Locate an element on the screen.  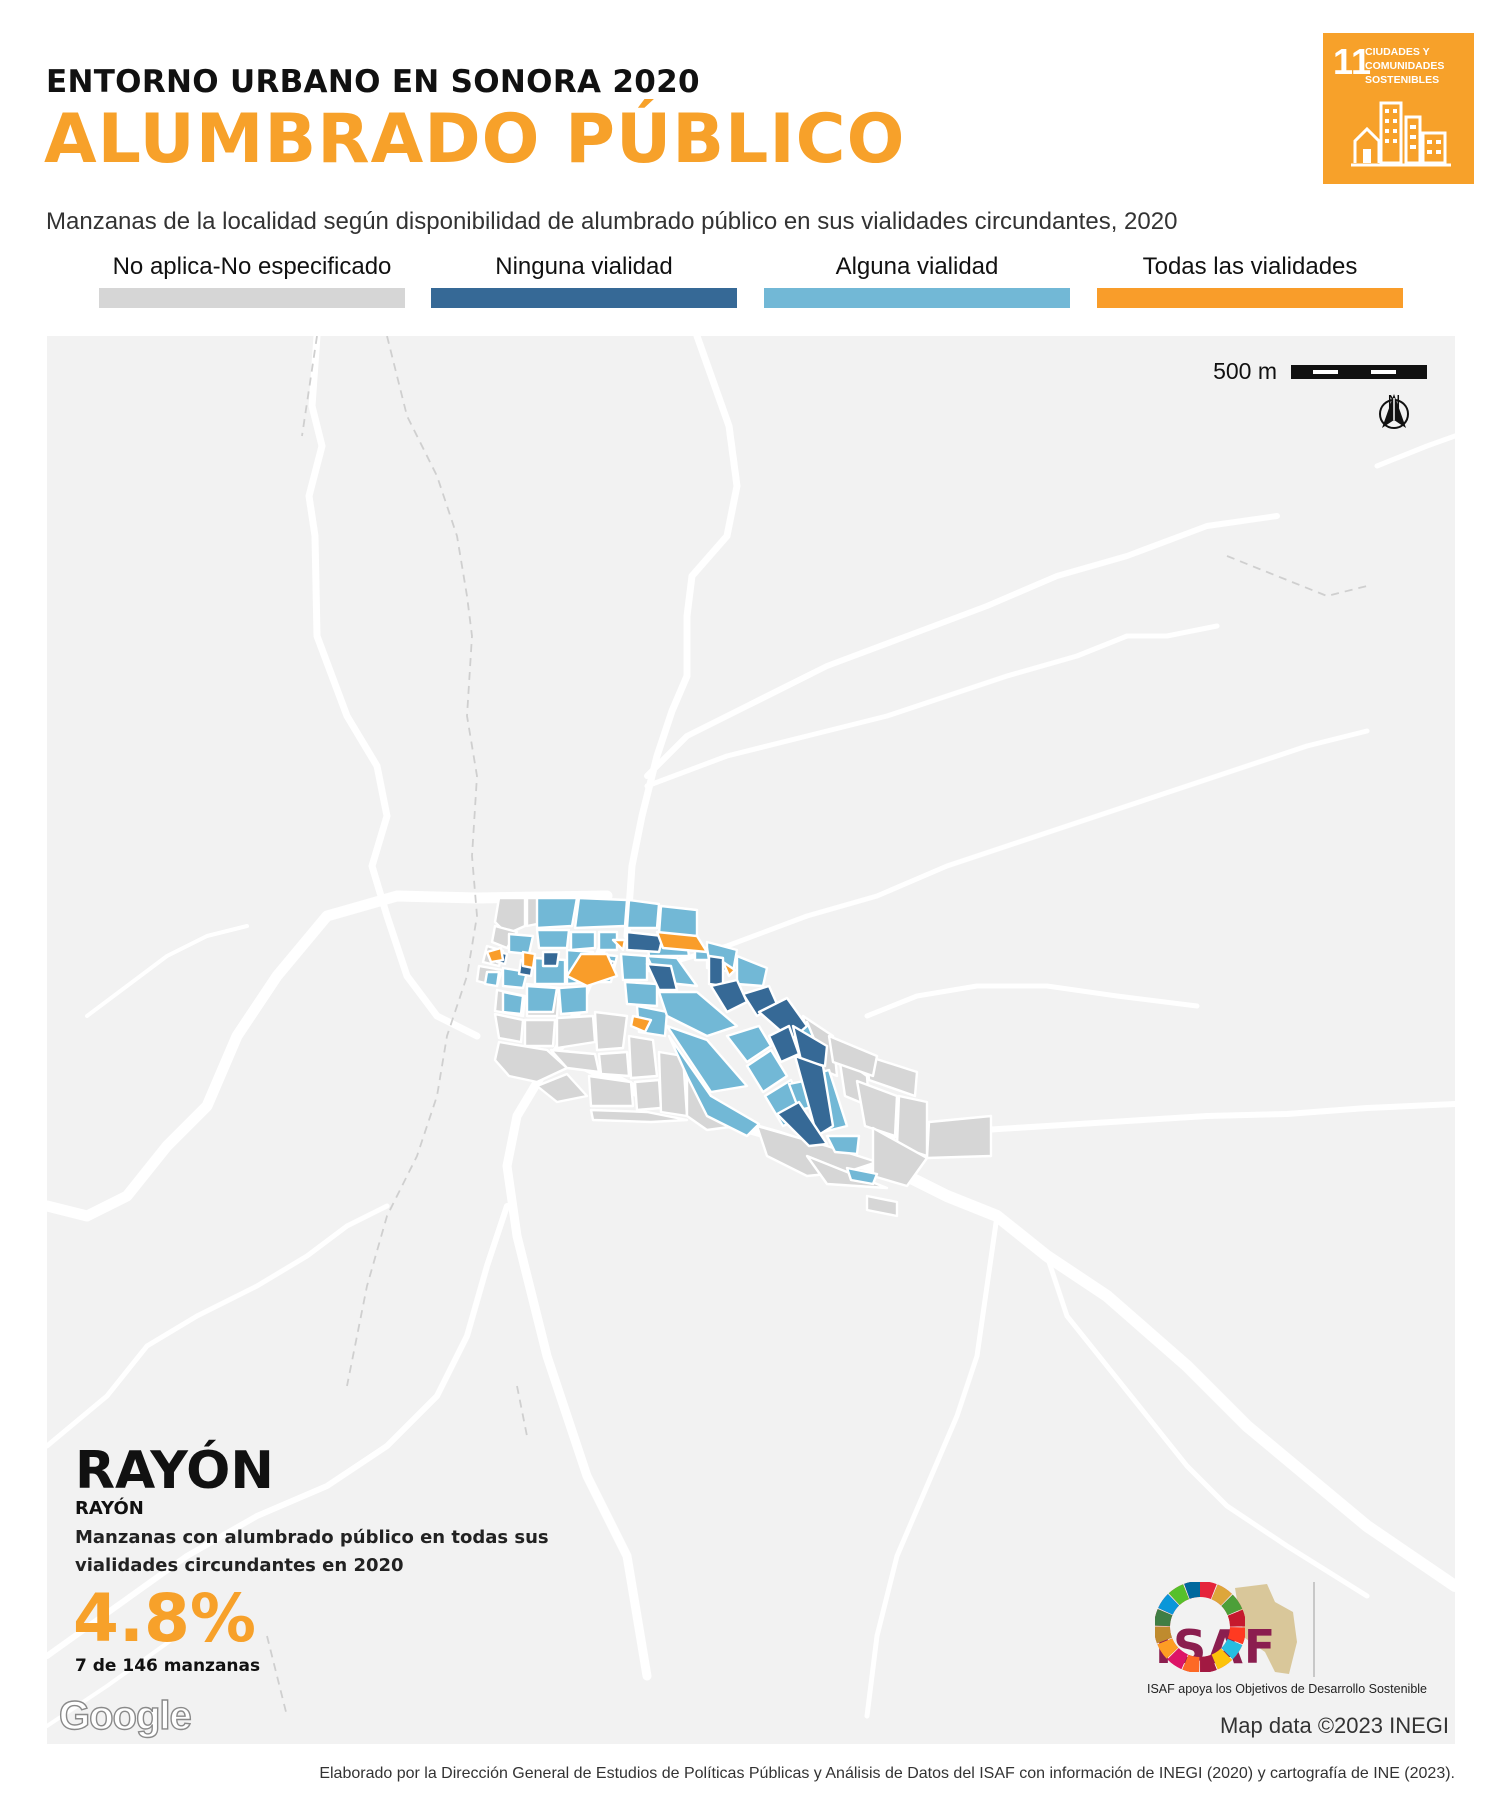
map-data-credit: Map data ©2023 INEGI is located at coordinates (1334, 1725).